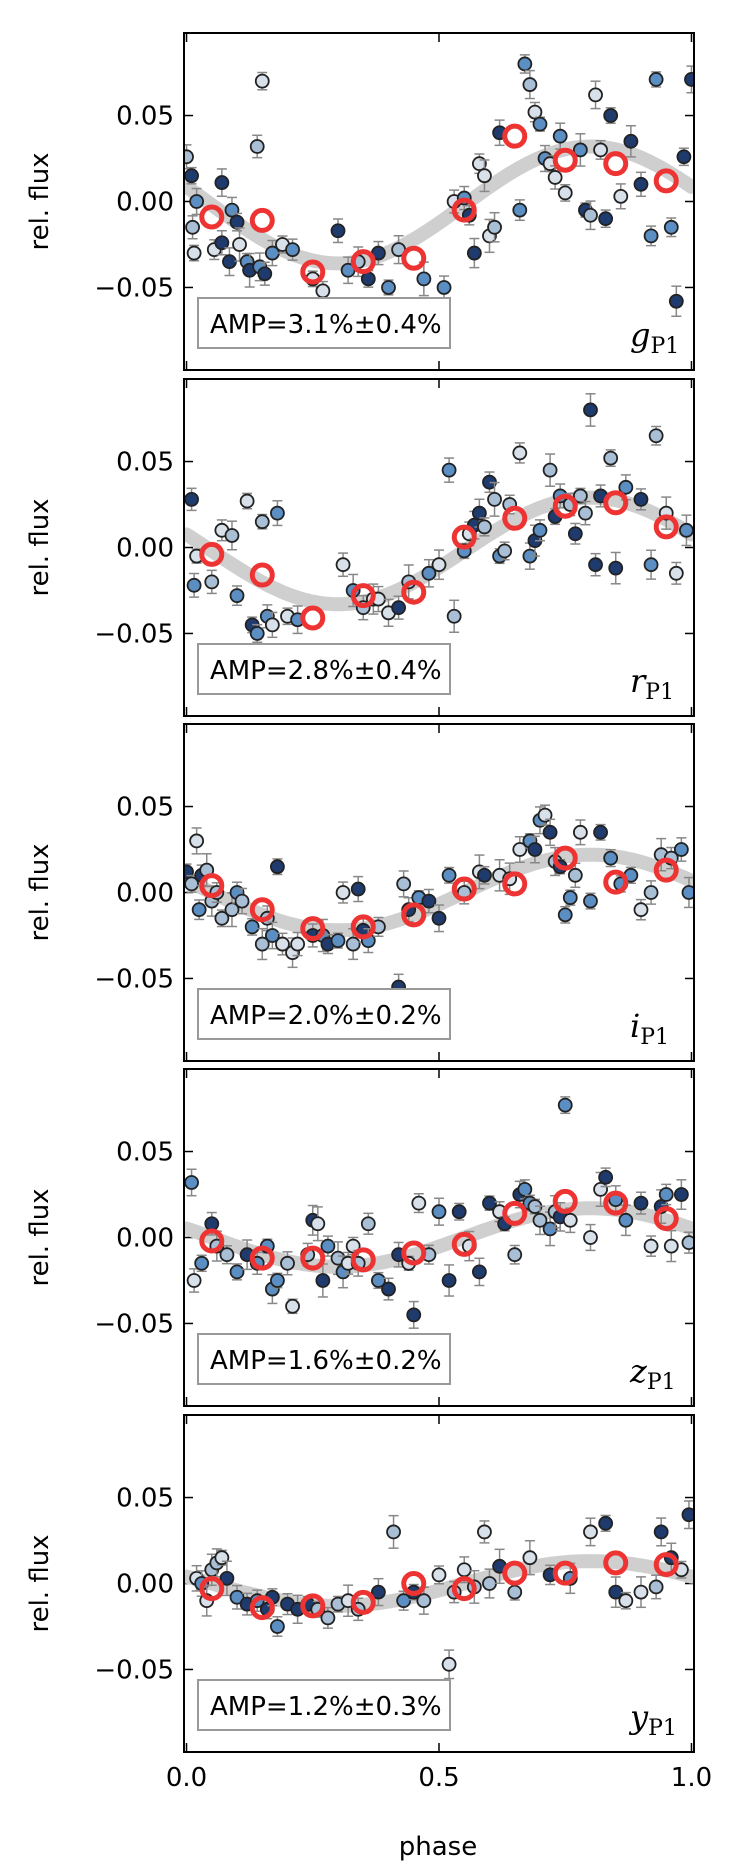 Image resolution: width=747 pixels, height=1868 pixels. I want to click on amp-box: AMP=2.8%±0.4%, so click(324, 669).